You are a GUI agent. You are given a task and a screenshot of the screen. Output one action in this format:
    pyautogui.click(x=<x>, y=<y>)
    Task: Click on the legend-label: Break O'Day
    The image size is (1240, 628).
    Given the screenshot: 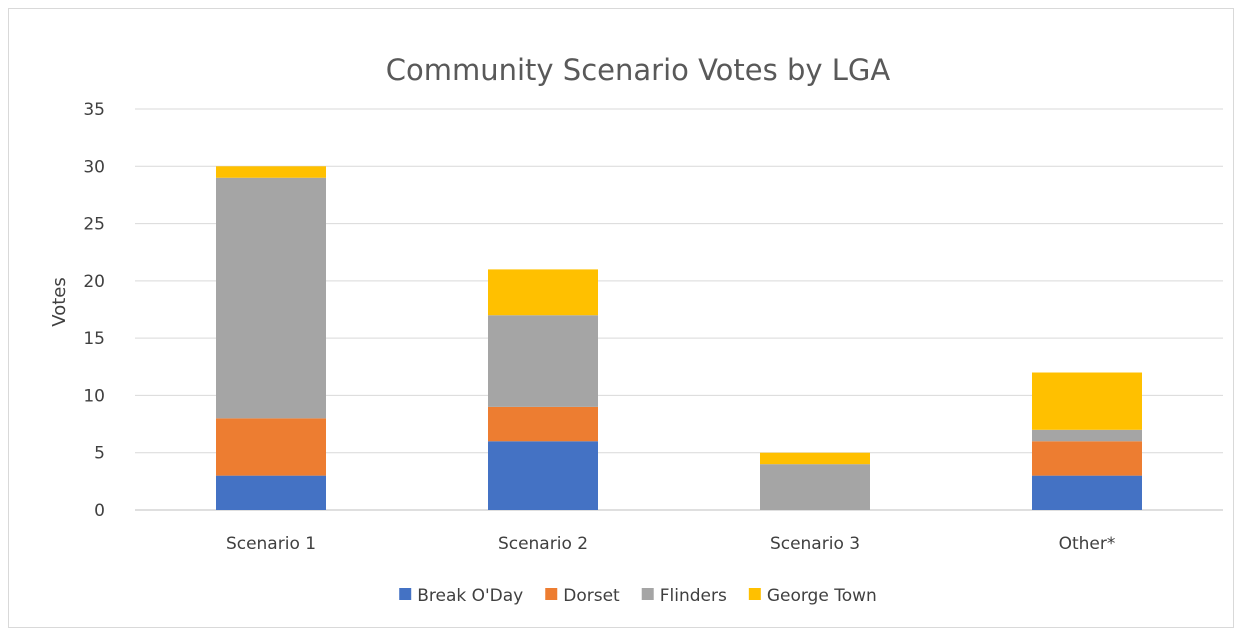 What is the action you would take?
    pyautogui.click(x=470, y=596)
    